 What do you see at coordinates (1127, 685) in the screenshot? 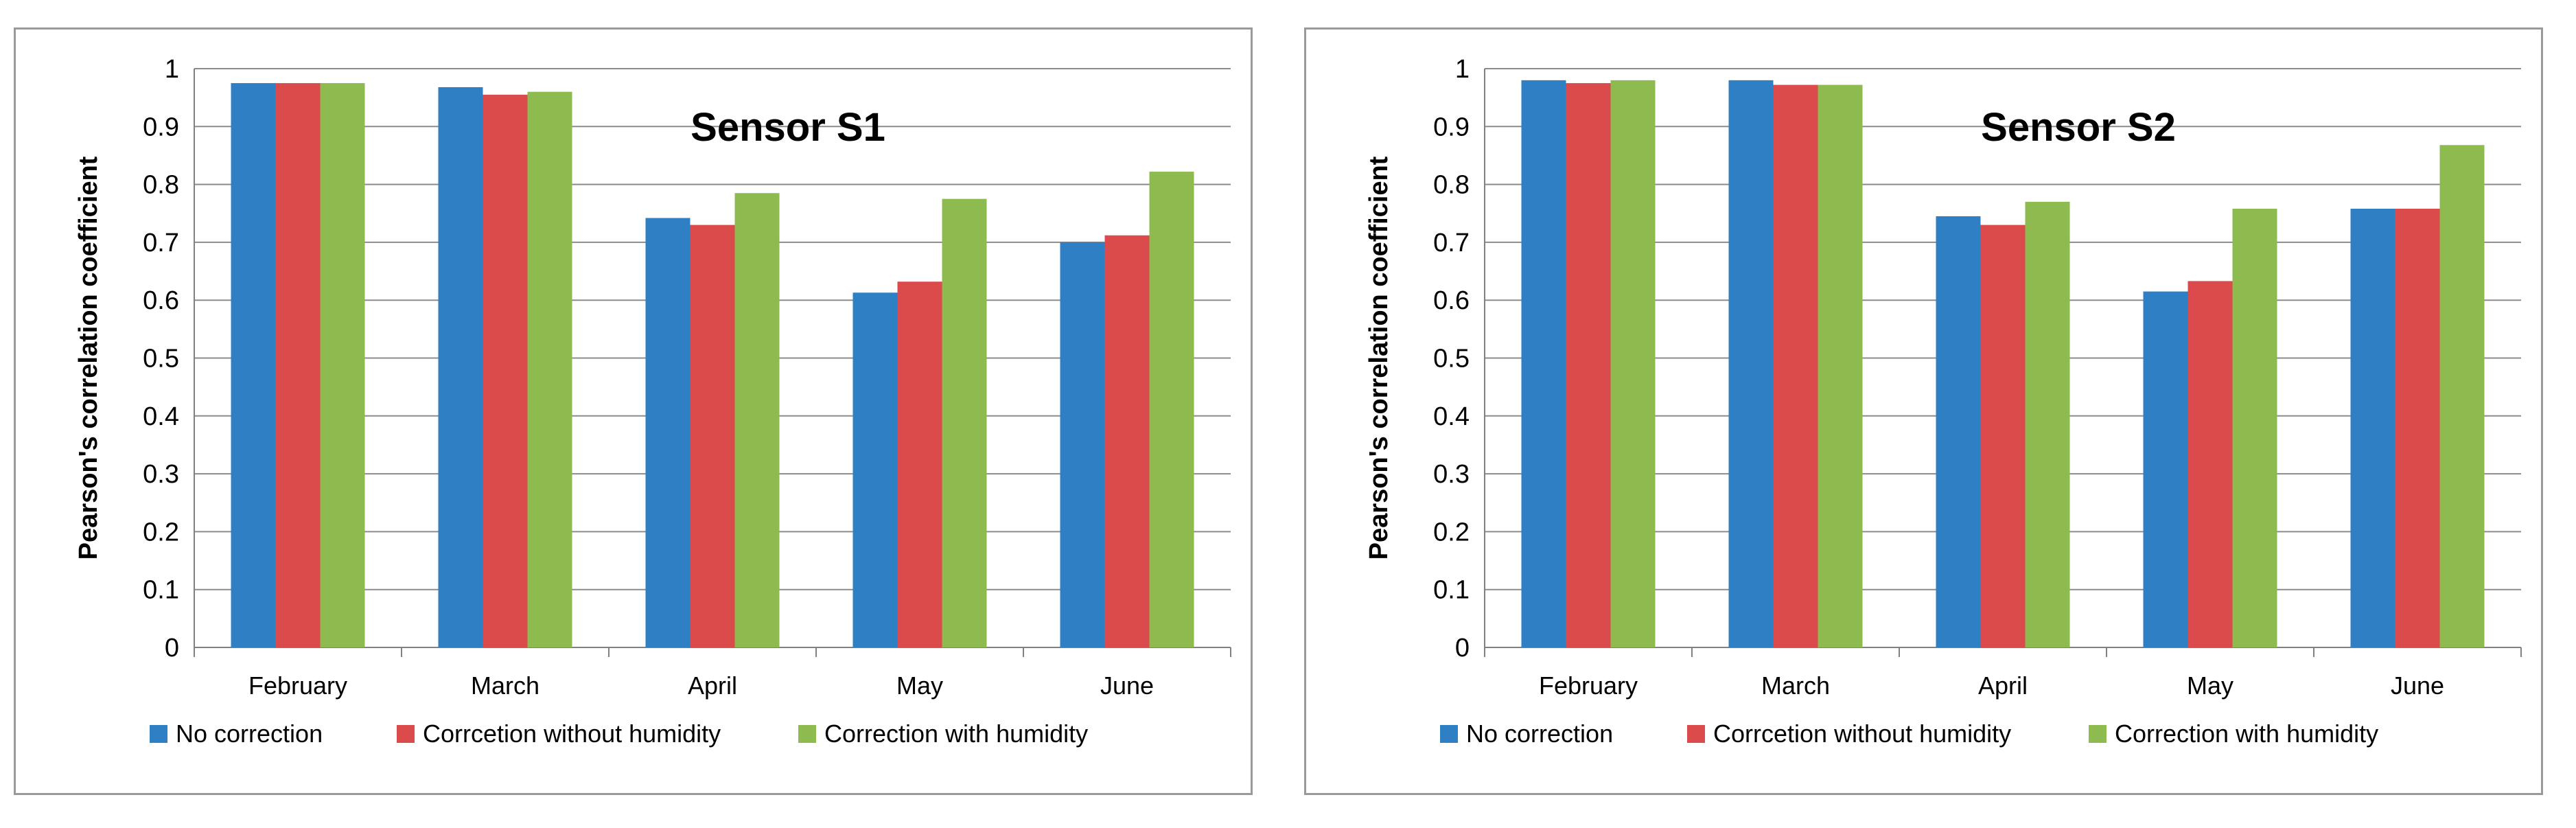
I see `x-category-label-s1-june: June` at bounding box center [1127, 685].